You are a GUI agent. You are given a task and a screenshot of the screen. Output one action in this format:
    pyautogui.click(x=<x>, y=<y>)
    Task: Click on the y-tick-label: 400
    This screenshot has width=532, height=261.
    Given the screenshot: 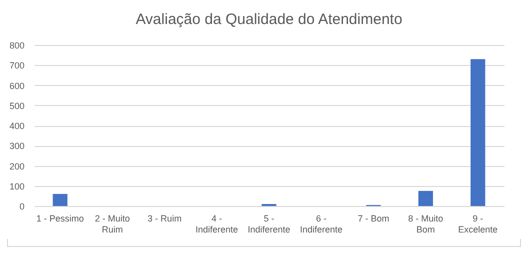 What is the action you would take?
    pyautogui.click(x=16, y=126)
    